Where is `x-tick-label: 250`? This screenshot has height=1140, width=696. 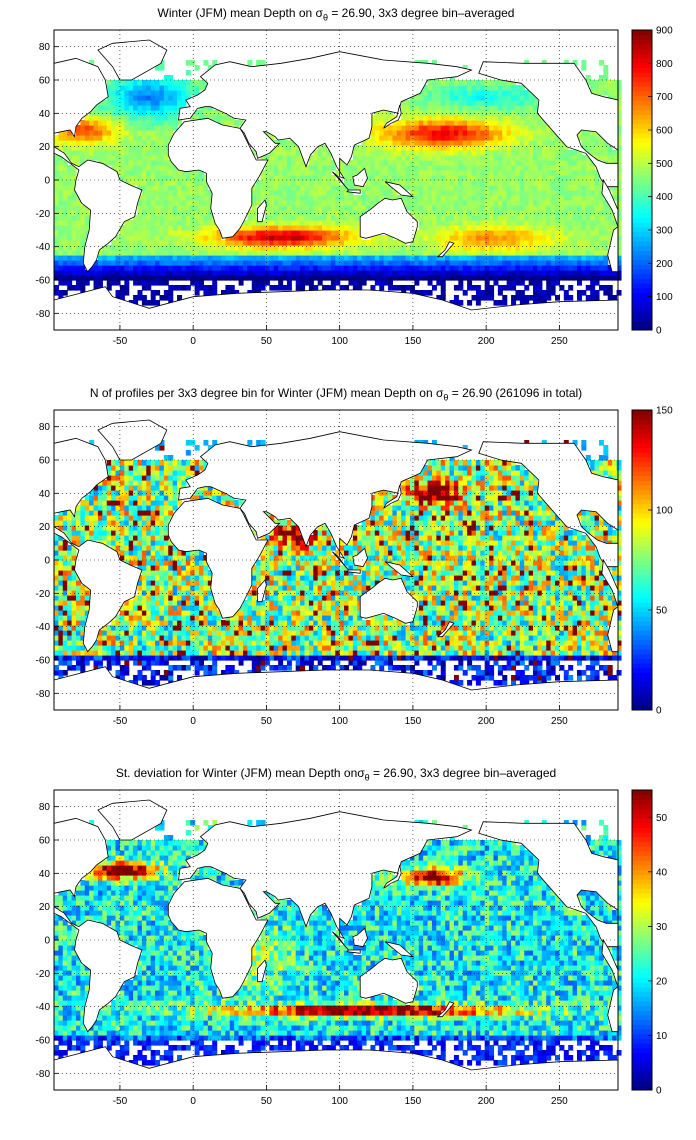
x-tick-label: 250 is located at coordinates (559, 341).